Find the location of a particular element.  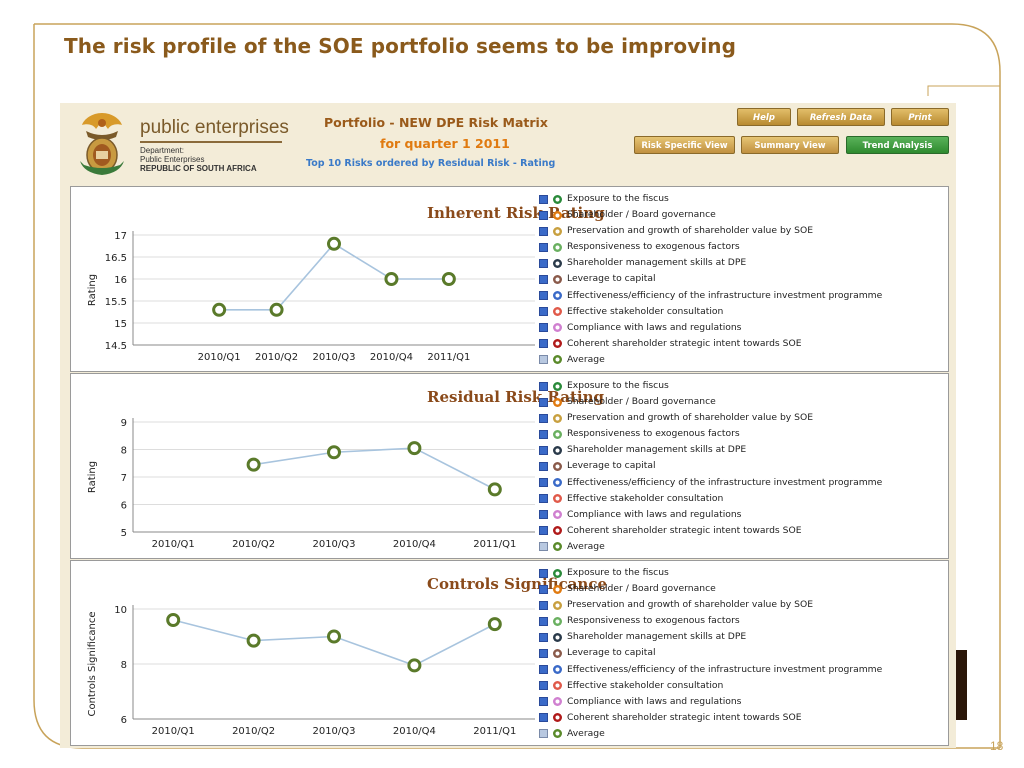

legend-label: Average is located at coordinates (586, 733).